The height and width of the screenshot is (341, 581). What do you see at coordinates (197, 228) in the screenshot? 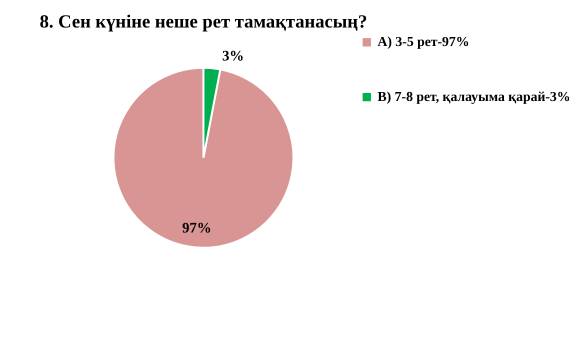
I see `data-label: 97%` at bounding box center [197, 228].